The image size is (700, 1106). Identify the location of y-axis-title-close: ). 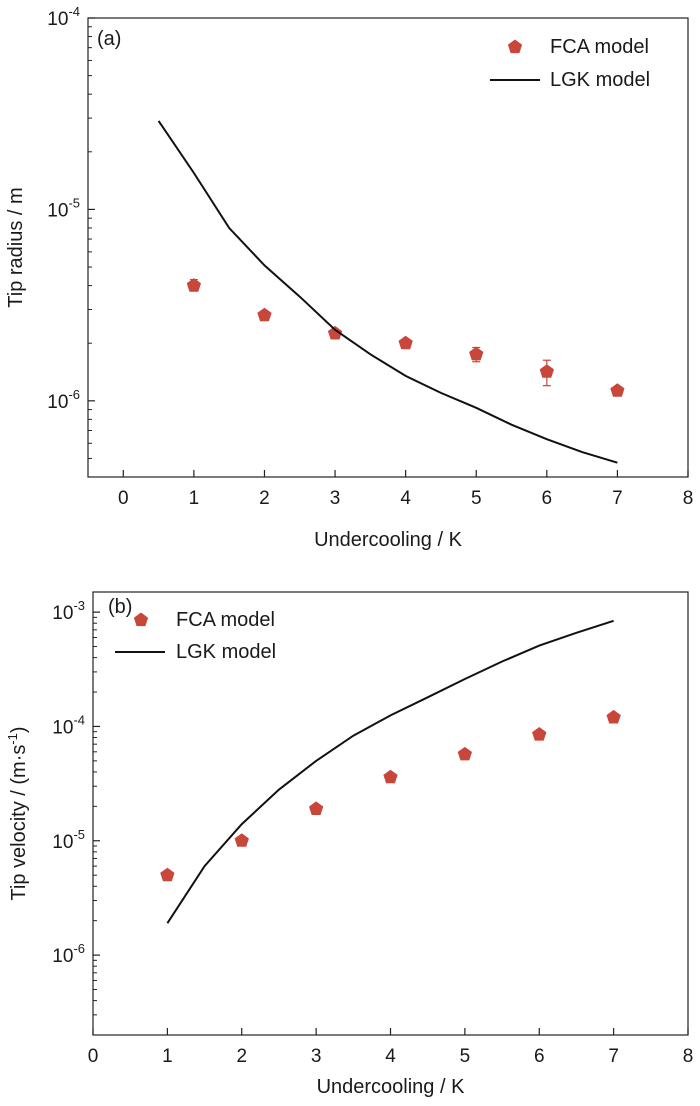
(19, 729).